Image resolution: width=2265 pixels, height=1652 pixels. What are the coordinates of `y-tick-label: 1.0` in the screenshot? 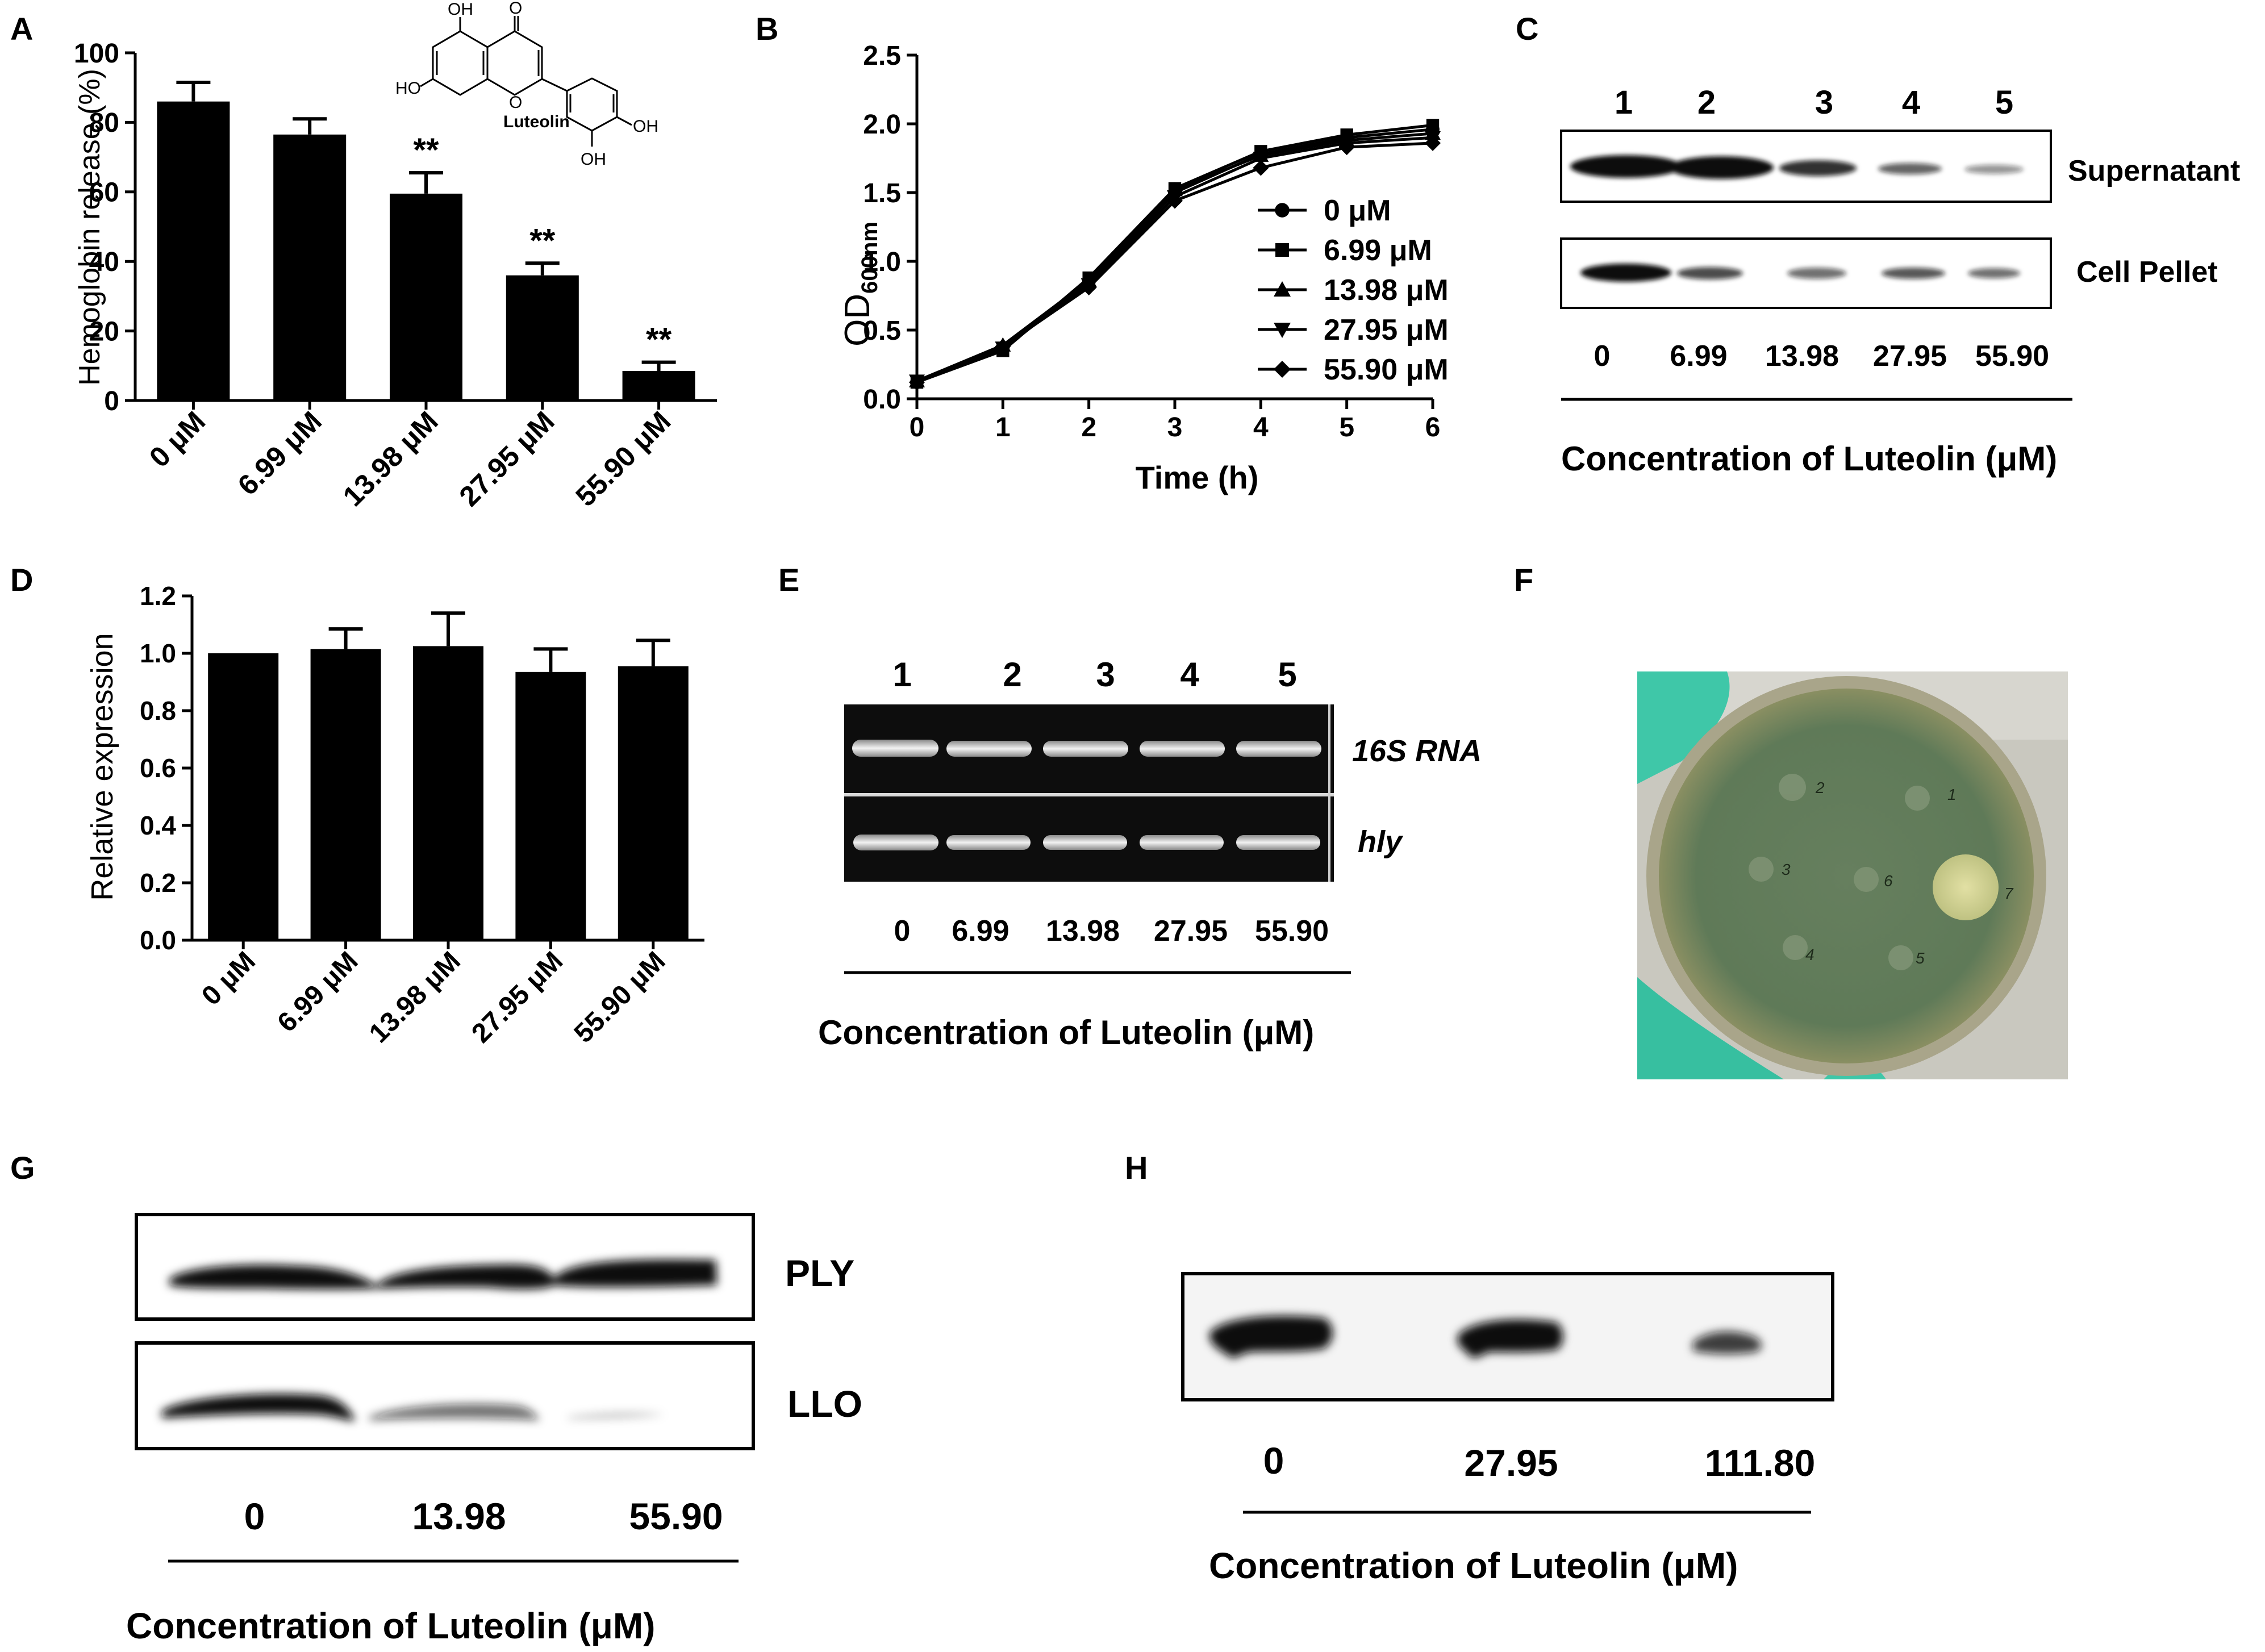 It's located at (882, 262).